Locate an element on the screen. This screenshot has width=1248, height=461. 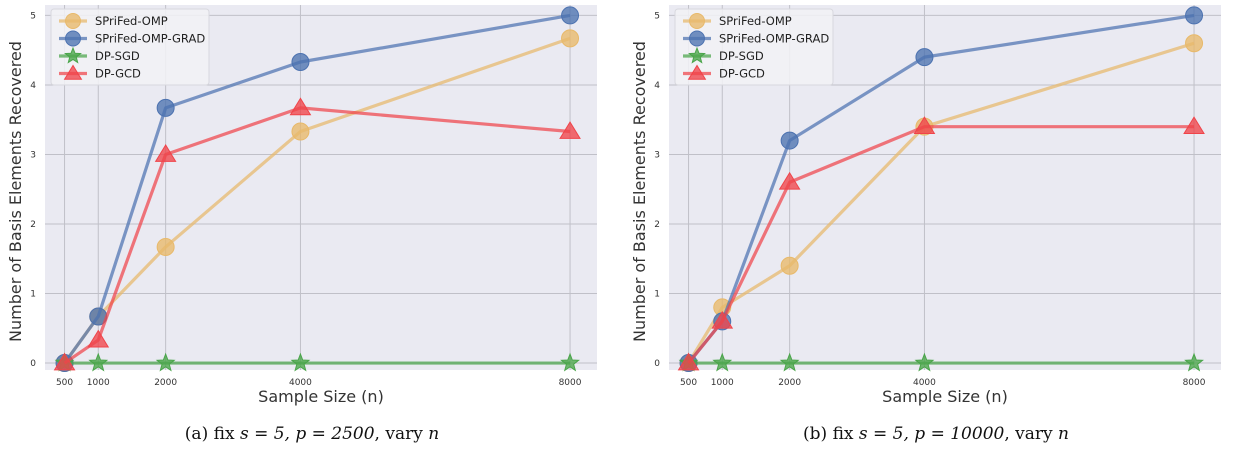
caption-a-middle: , vary is located at coordinates (401, 434).